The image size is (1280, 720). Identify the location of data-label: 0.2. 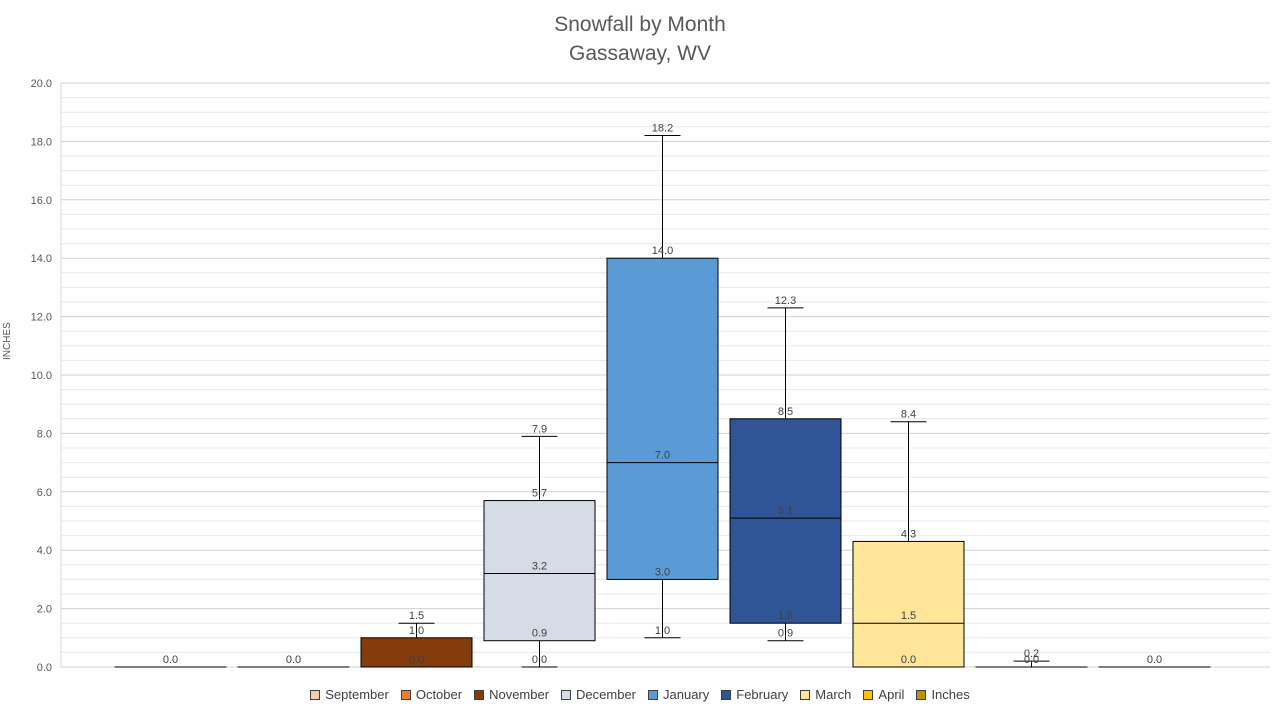
(1031, 654).